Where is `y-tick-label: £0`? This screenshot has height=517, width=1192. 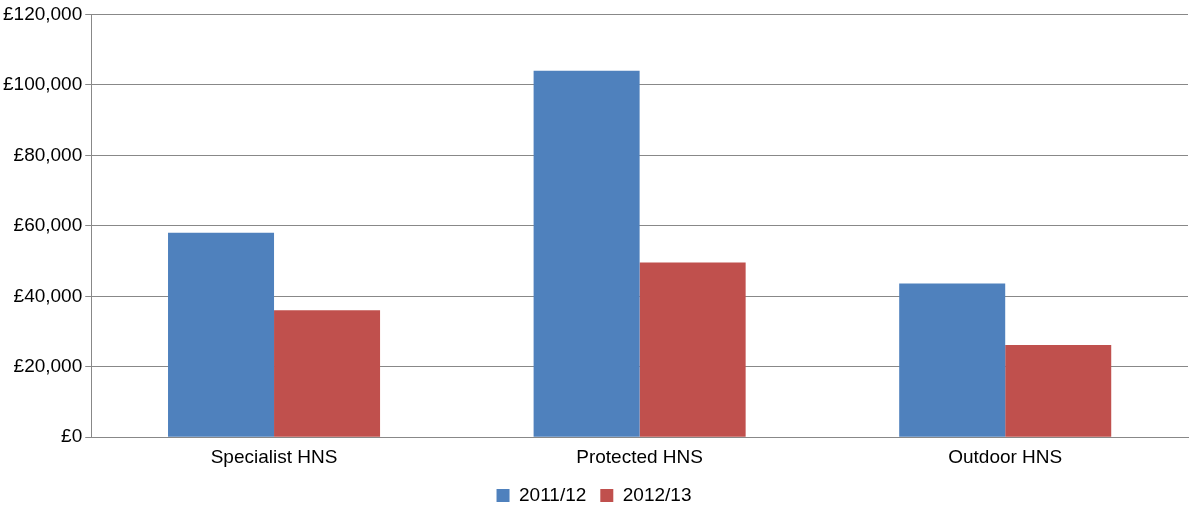
y-tick-label: £0 is located at coordinates (72, 436).